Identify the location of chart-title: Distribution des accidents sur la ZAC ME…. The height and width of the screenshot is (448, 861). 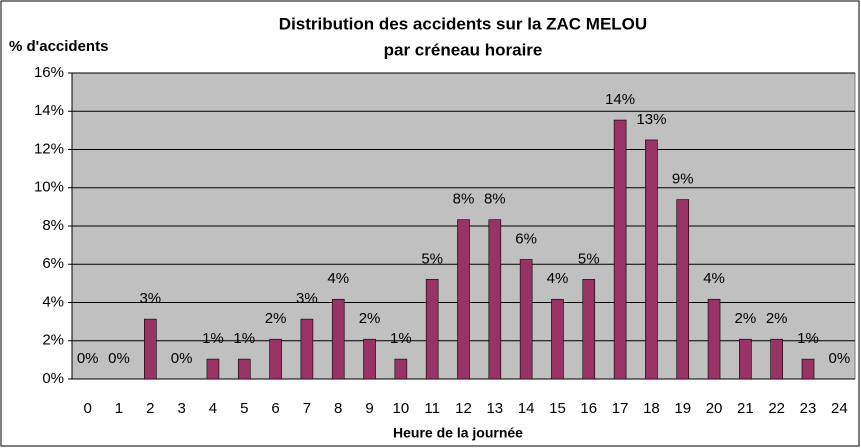
(463, 23).